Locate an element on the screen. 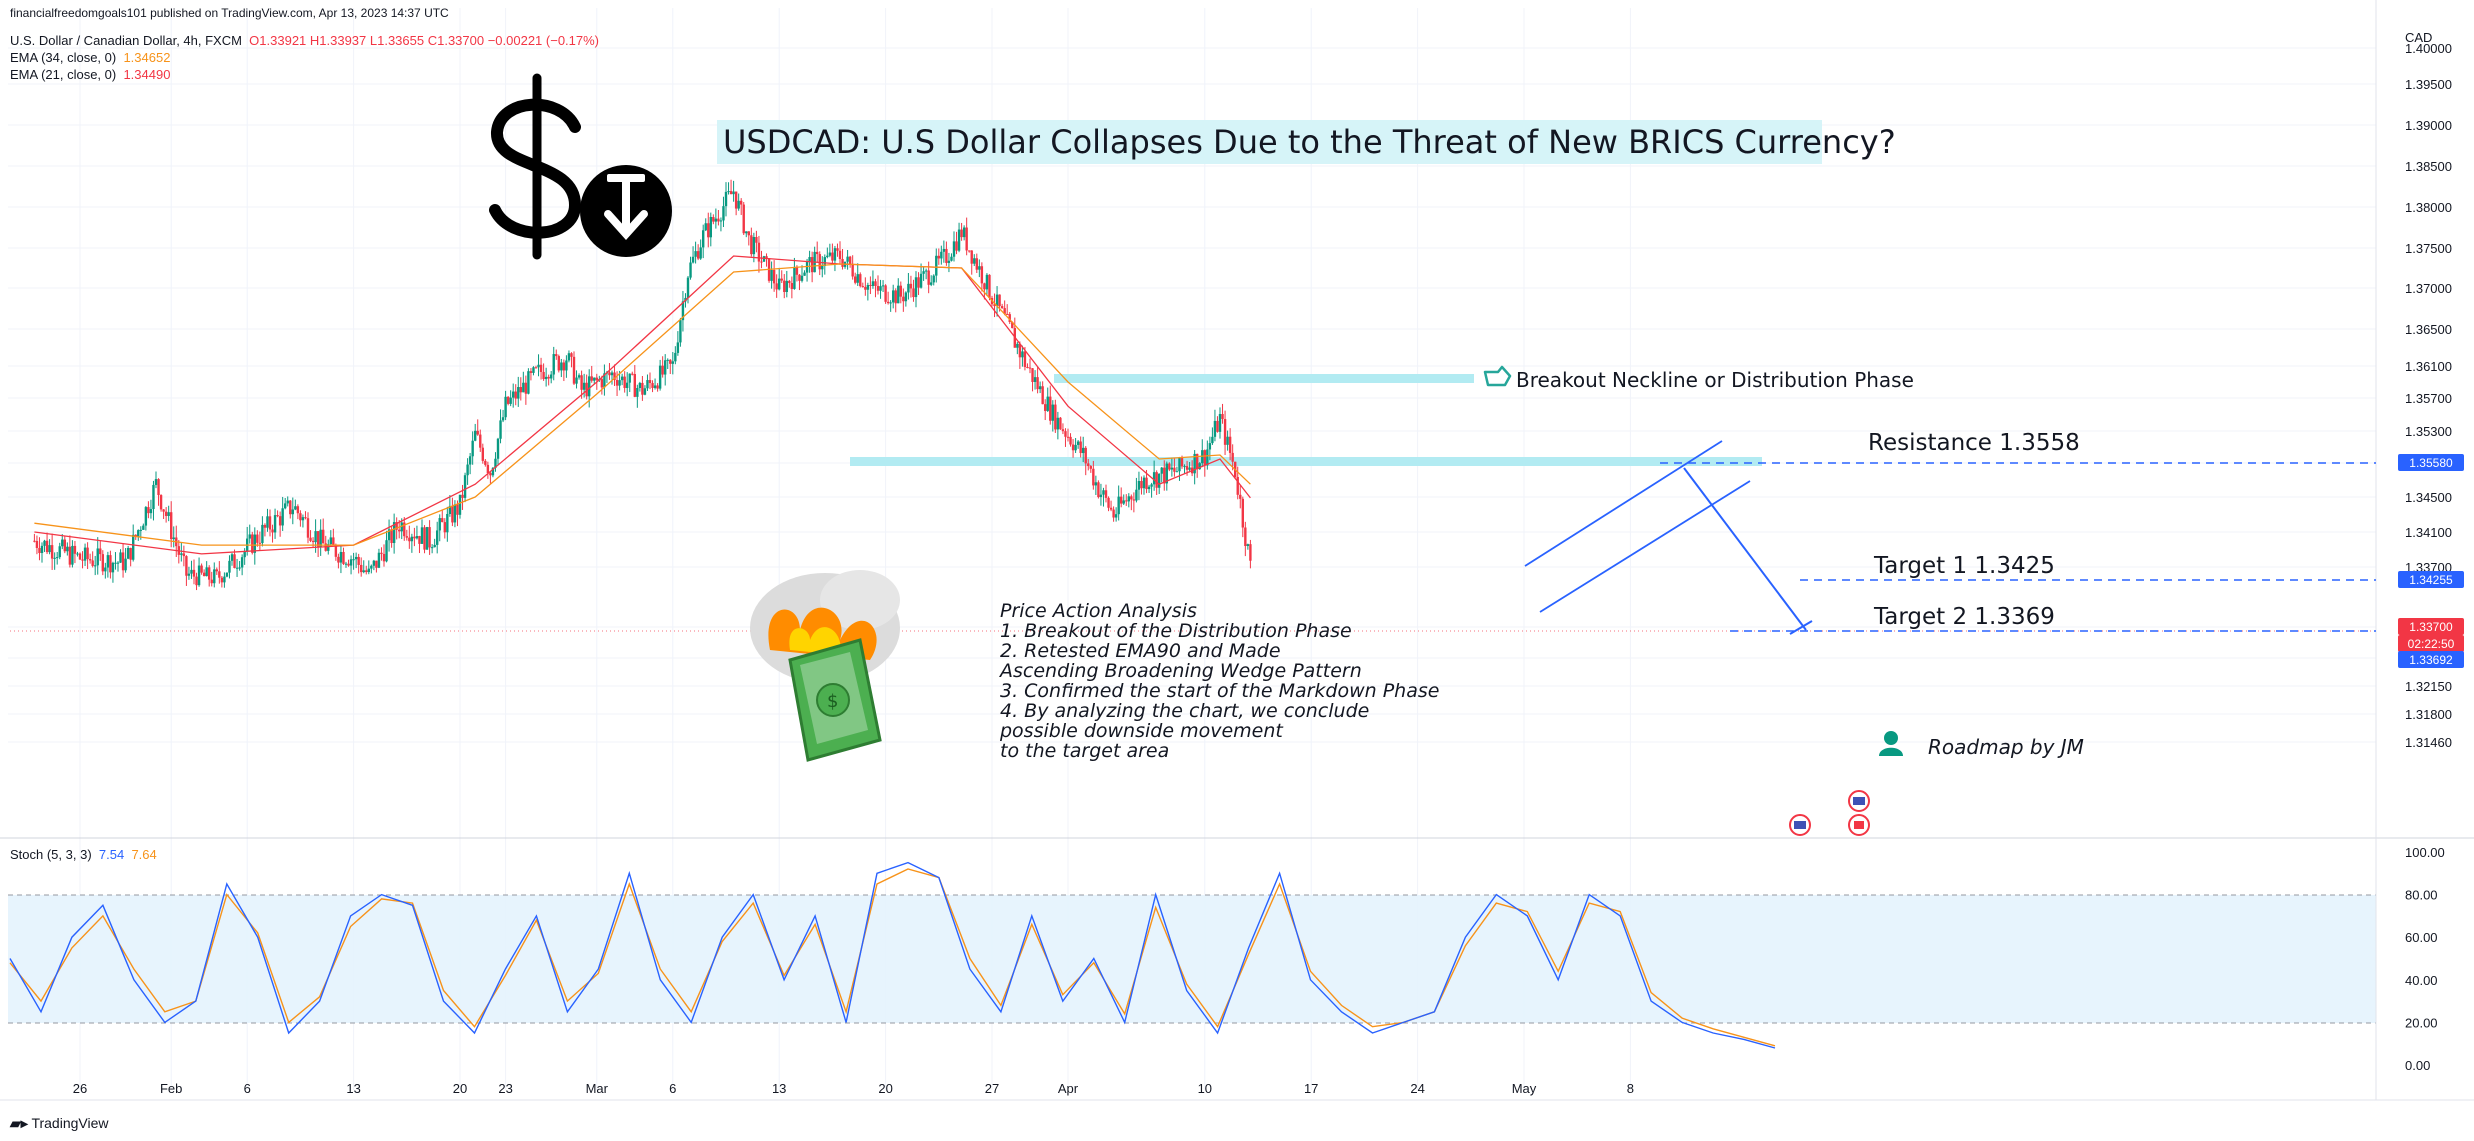 Image resolution: width=2474 pixels, height=1141 pixels. price-tag-text: 1.34255 is located at coordinates (2431, 580).